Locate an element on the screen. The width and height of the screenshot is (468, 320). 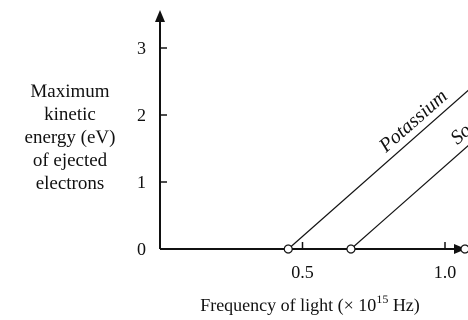
x-axis-label-text: Frequency of light (× 10 is located at coordinates (288, 305).